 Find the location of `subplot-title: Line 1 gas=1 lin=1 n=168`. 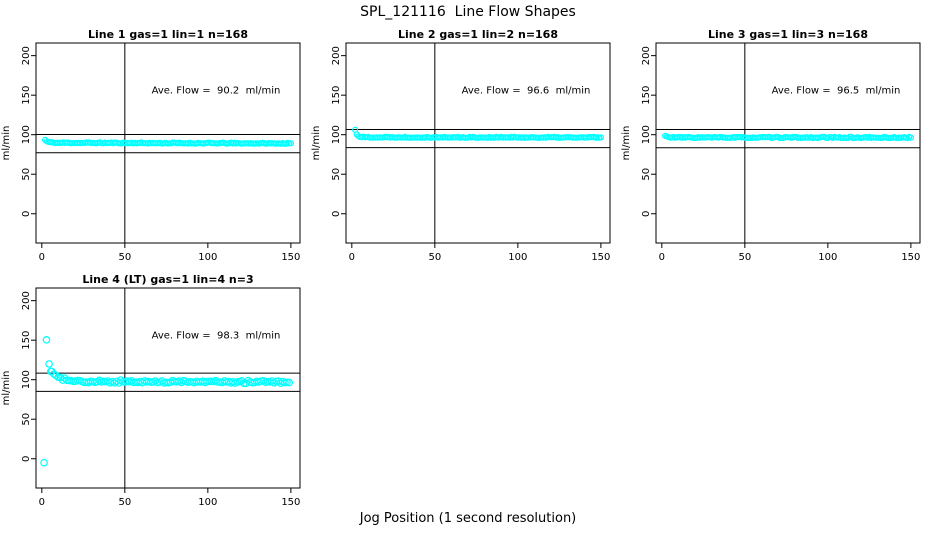

subplot-title: Line 1 gas=1 lin=1 n=168 is located at coordinates (167, 34).